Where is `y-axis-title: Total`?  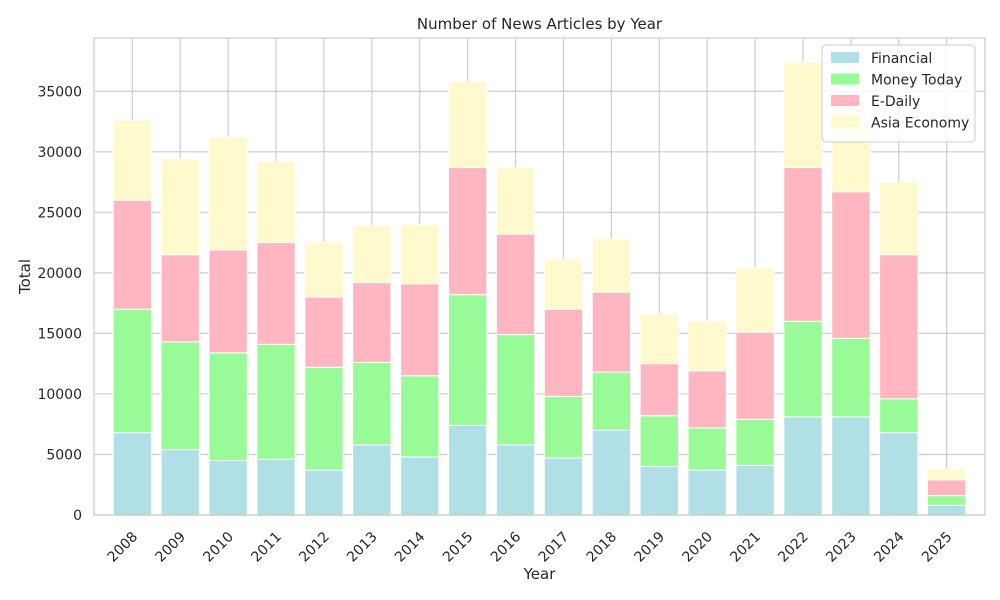 y-axis-title: Total is located at coordinates (25, 277).